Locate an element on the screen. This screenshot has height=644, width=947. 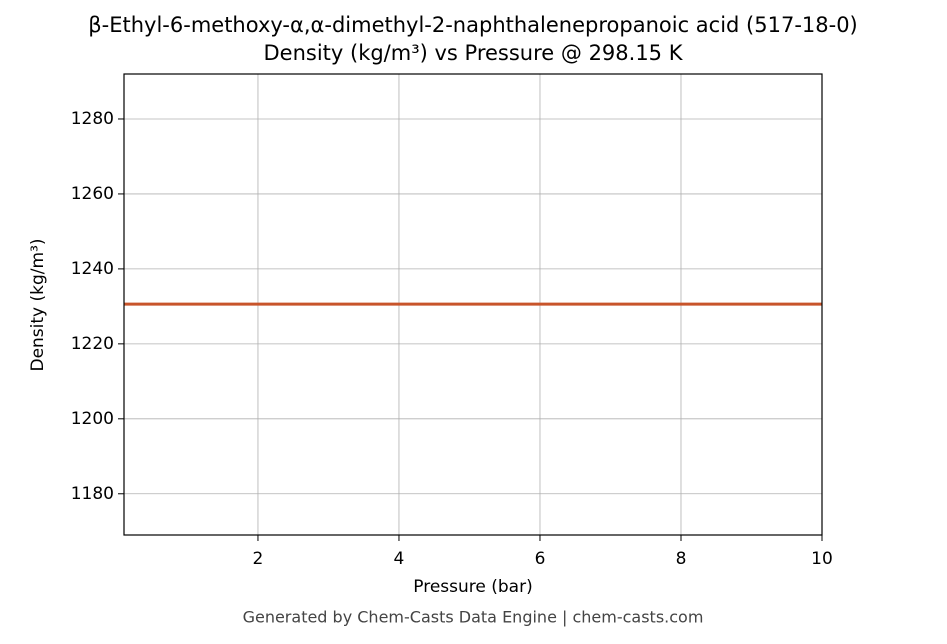
x-tick-label: 6 is located at coordinates (540, 559).